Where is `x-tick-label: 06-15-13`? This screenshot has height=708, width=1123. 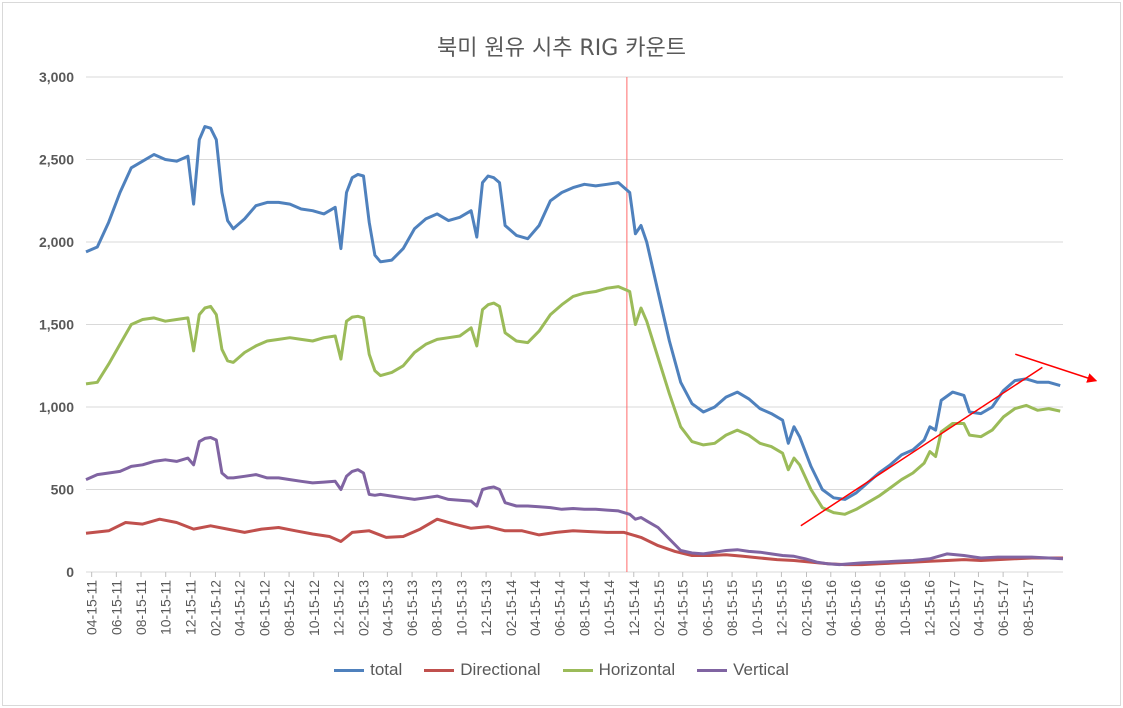
x-tick-label: 06-15-13 is located at coordinates (412, 608).